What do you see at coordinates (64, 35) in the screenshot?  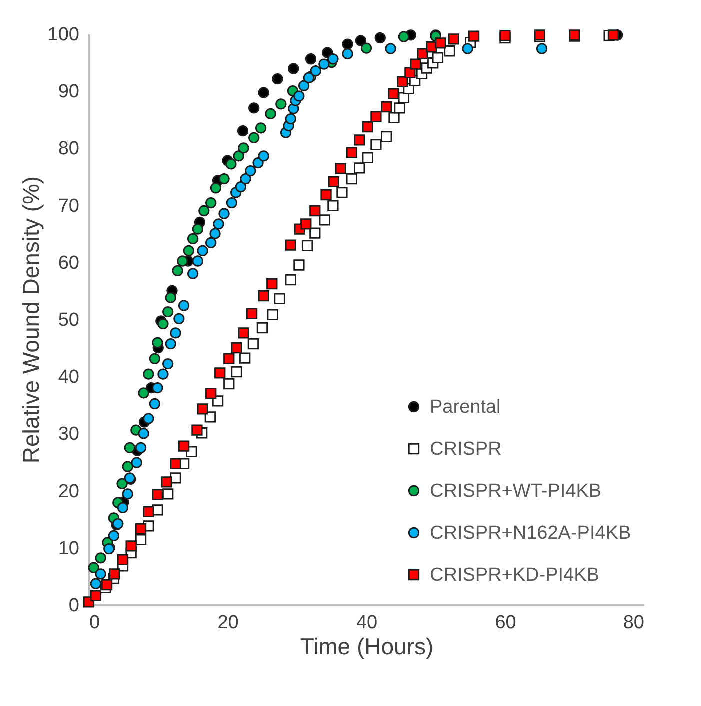 I see `y-tick-label: 100` at bounding box center [64, 35].